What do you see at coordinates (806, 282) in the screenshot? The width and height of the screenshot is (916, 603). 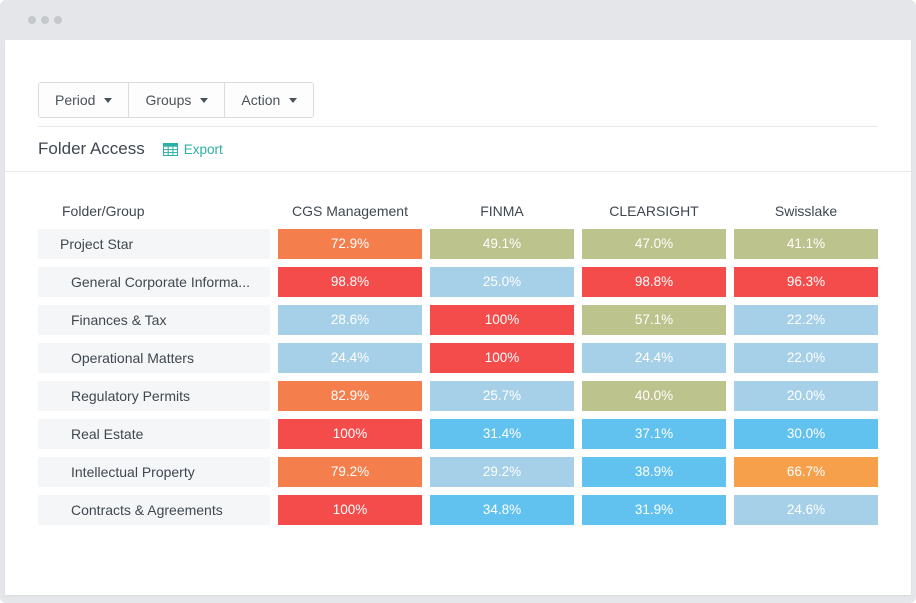 I see `heatmap-cell: 96.3%` at bounding box center [806, 282].